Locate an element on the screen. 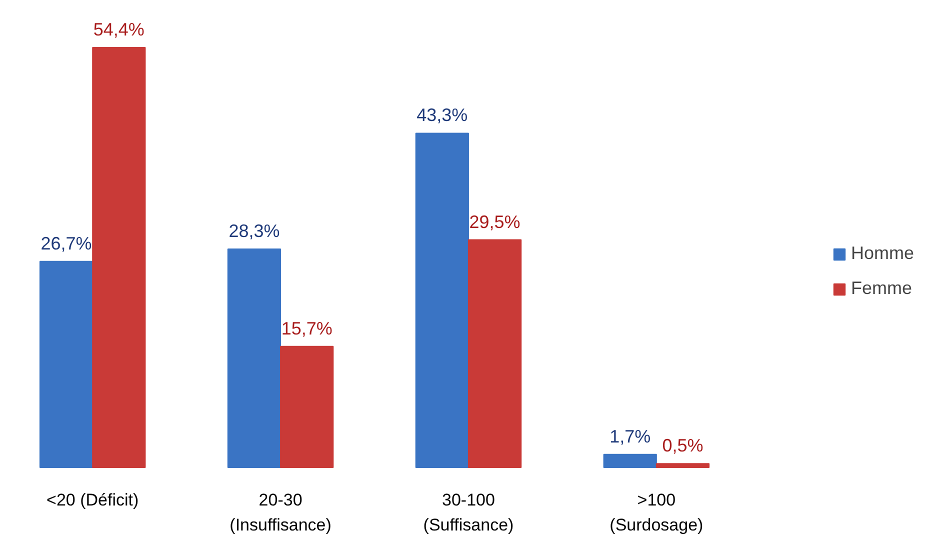 The image size is (951, 559). data-label: 43,3% is located at coordinates (442, 115).